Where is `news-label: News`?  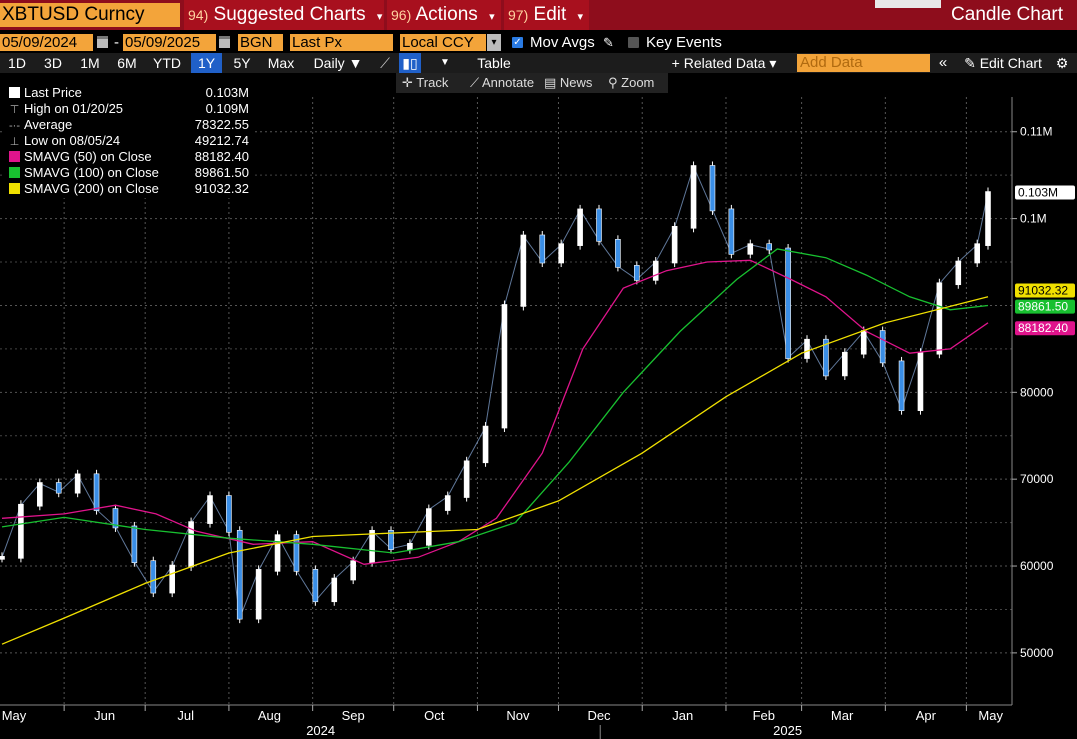 news-label: News is located at coordinates (576, 82).